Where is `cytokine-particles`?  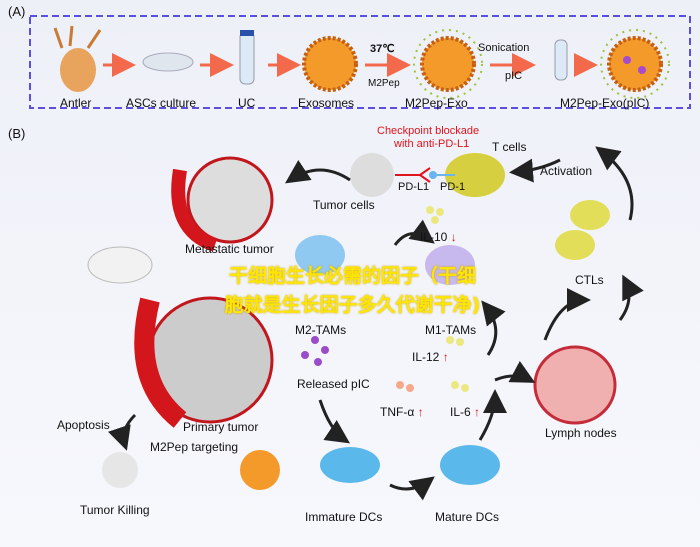
cytokine-particles is located at coordinates (447, 299).